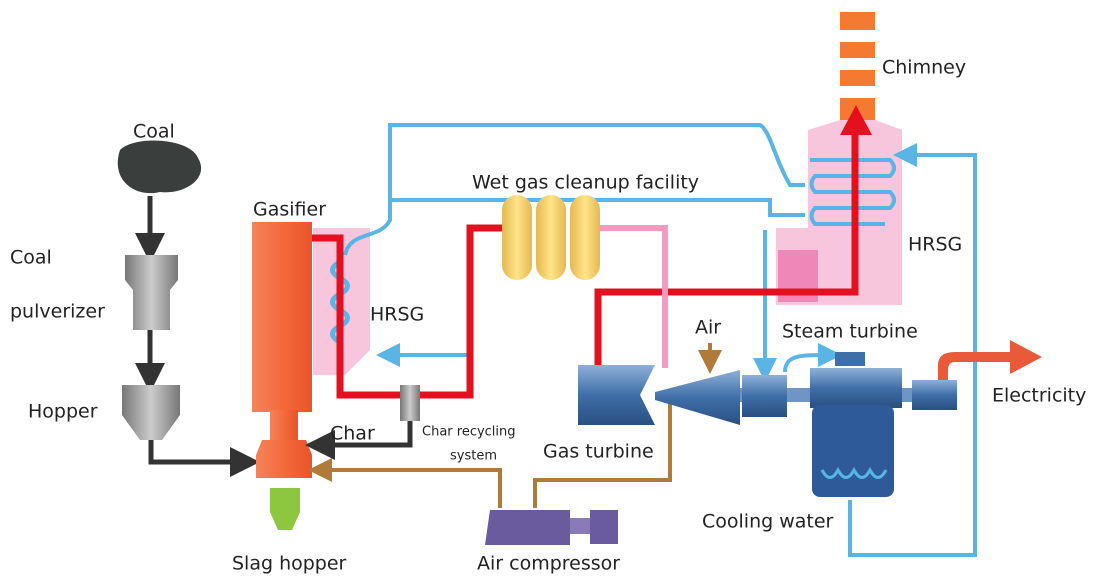 Image resolution: width=1104 pixels, height=578 pixels. What do you see at coordinates (282, 317) in the screenshot?
I see `gasifier-shape` at bounding box center [282, 317].